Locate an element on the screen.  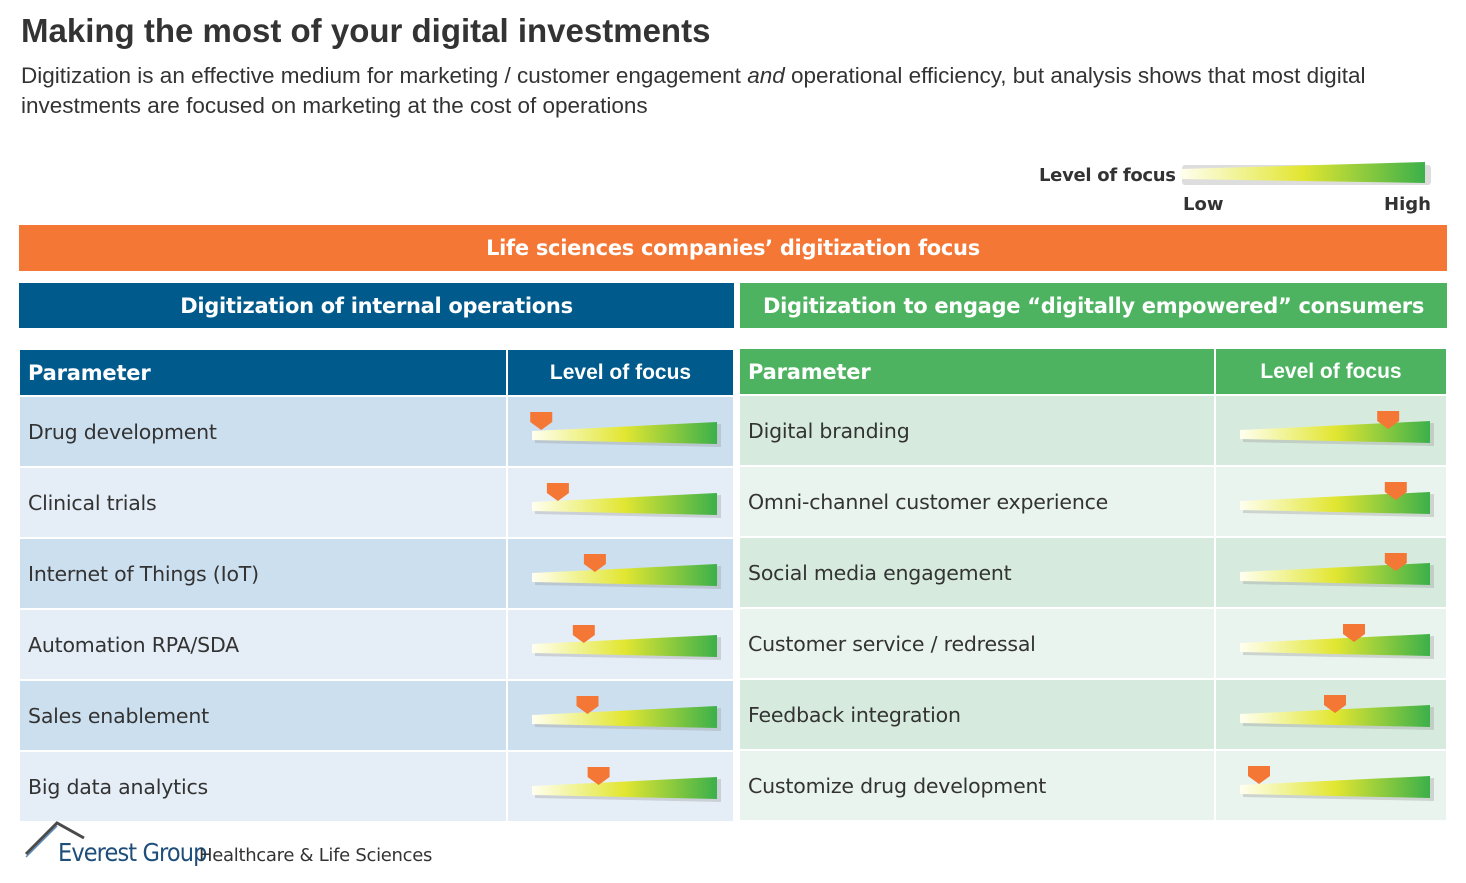
table-row: Customize drug development is located at coordinates (1093, 785).